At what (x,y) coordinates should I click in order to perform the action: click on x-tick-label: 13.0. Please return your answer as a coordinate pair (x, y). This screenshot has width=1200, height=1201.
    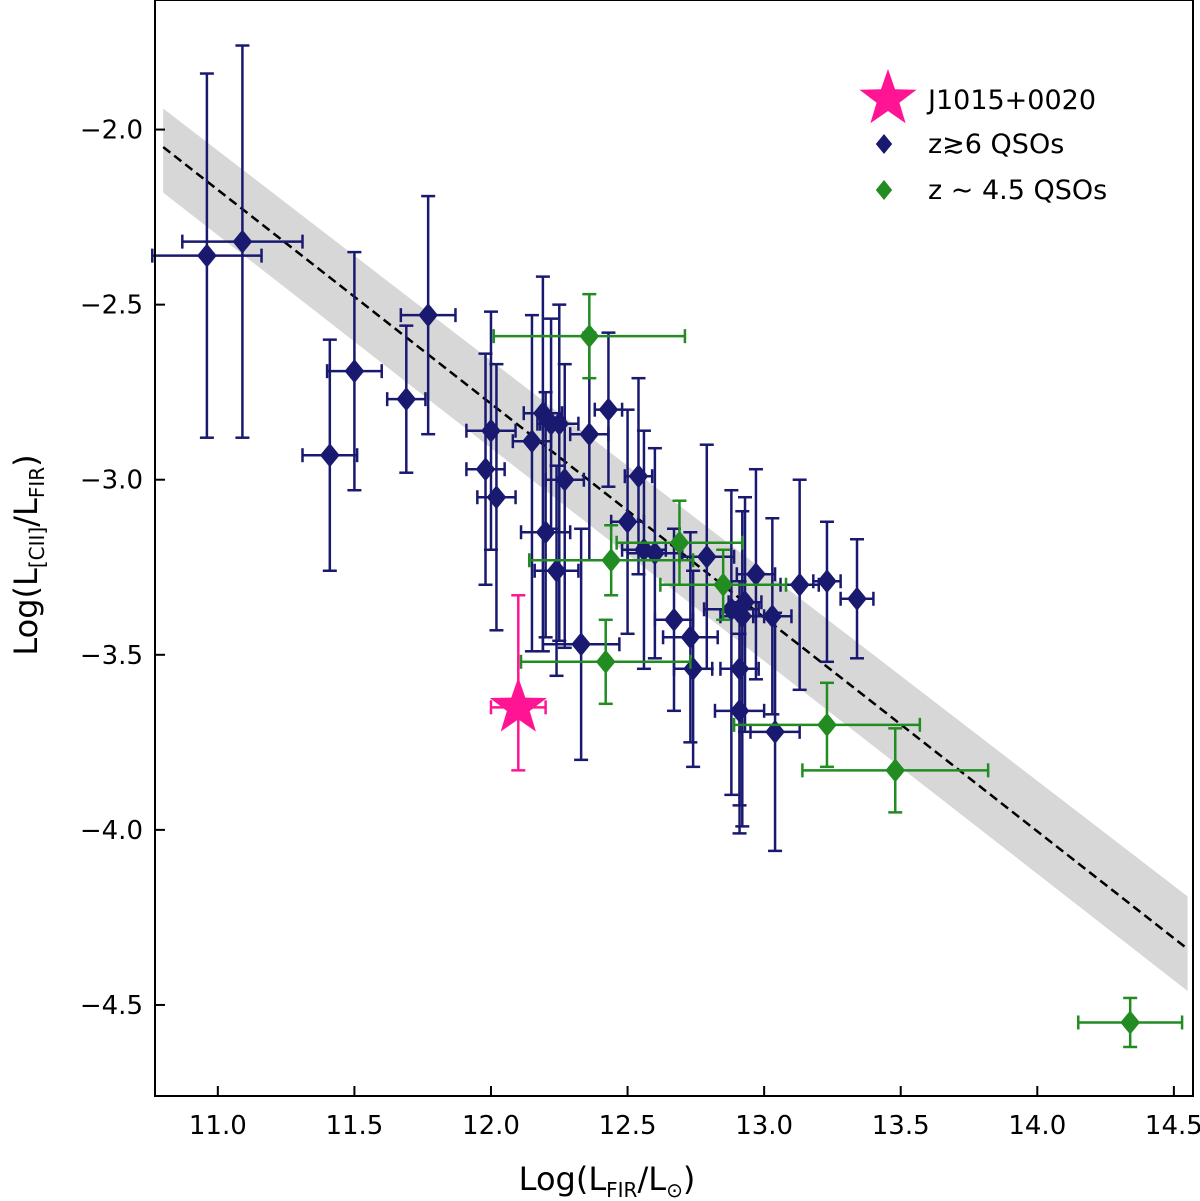
    Looking at the image, I should click on (764, 1126).